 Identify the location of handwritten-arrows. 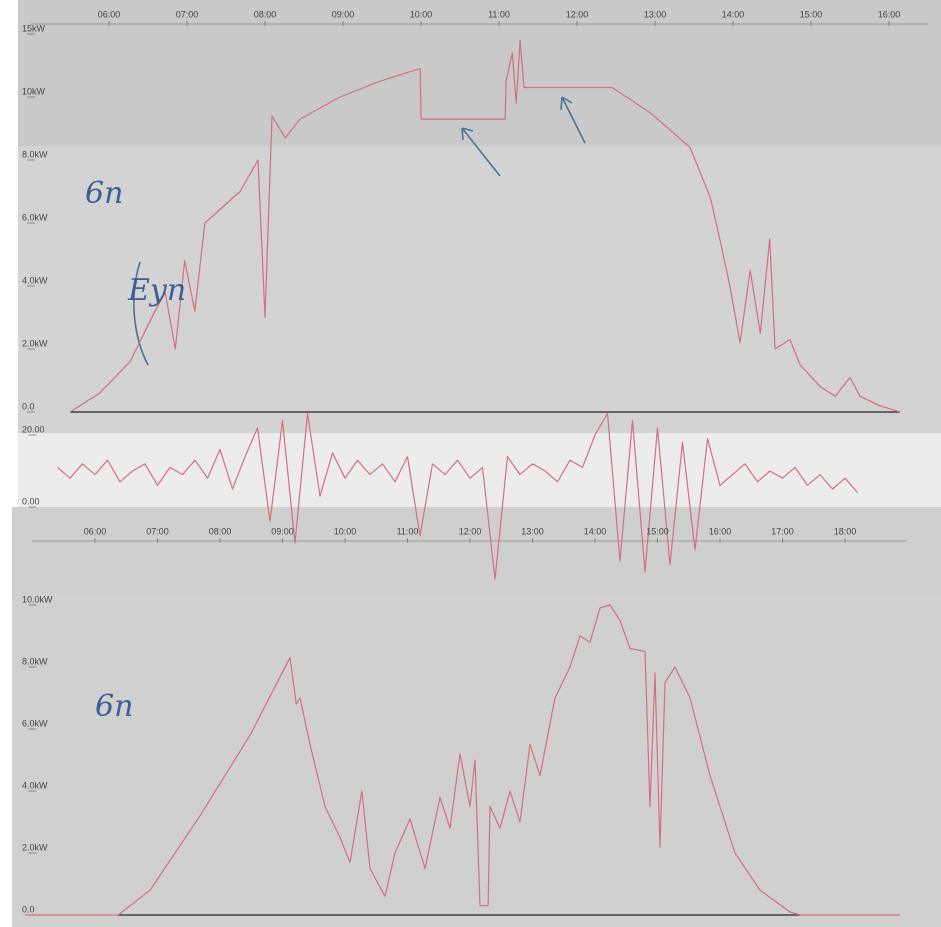
(359, 231).